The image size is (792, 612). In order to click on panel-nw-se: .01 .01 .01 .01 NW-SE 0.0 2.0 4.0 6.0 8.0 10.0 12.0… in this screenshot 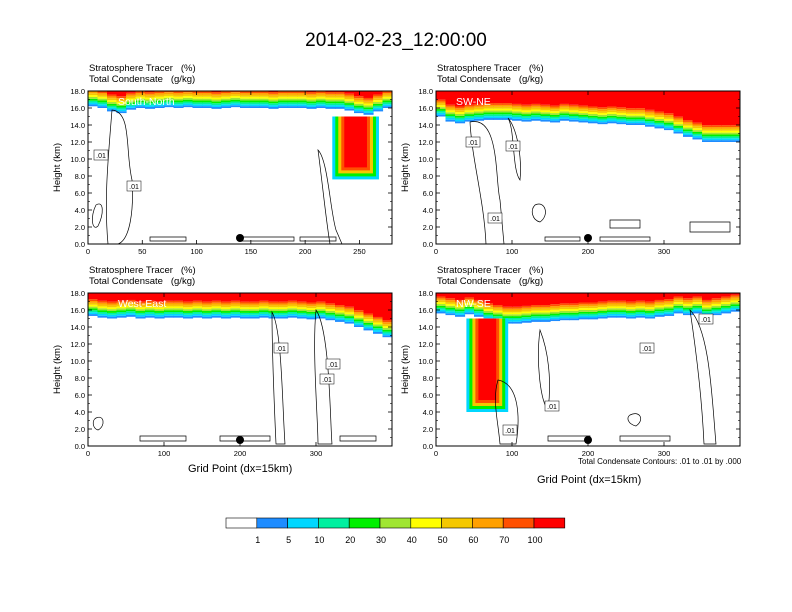, I will do `click(570, 373)`.